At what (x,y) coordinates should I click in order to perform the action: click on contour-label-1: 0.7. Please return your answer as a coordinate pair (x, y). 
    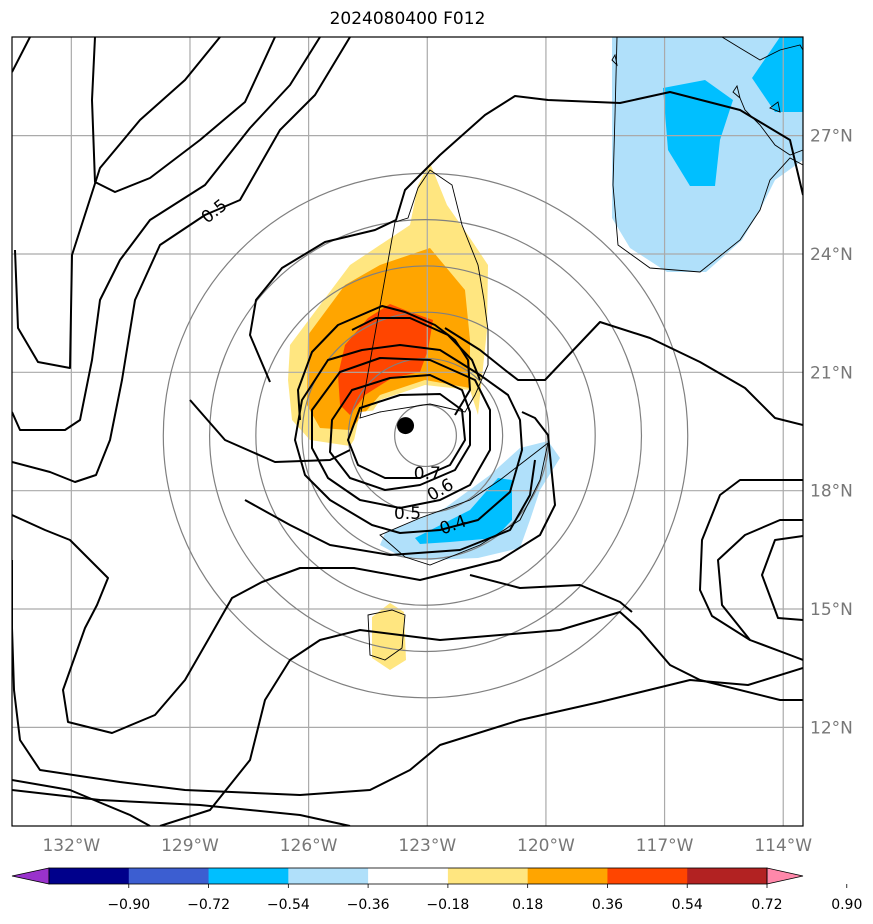
    Looking at the image, I should click on (427, 474).